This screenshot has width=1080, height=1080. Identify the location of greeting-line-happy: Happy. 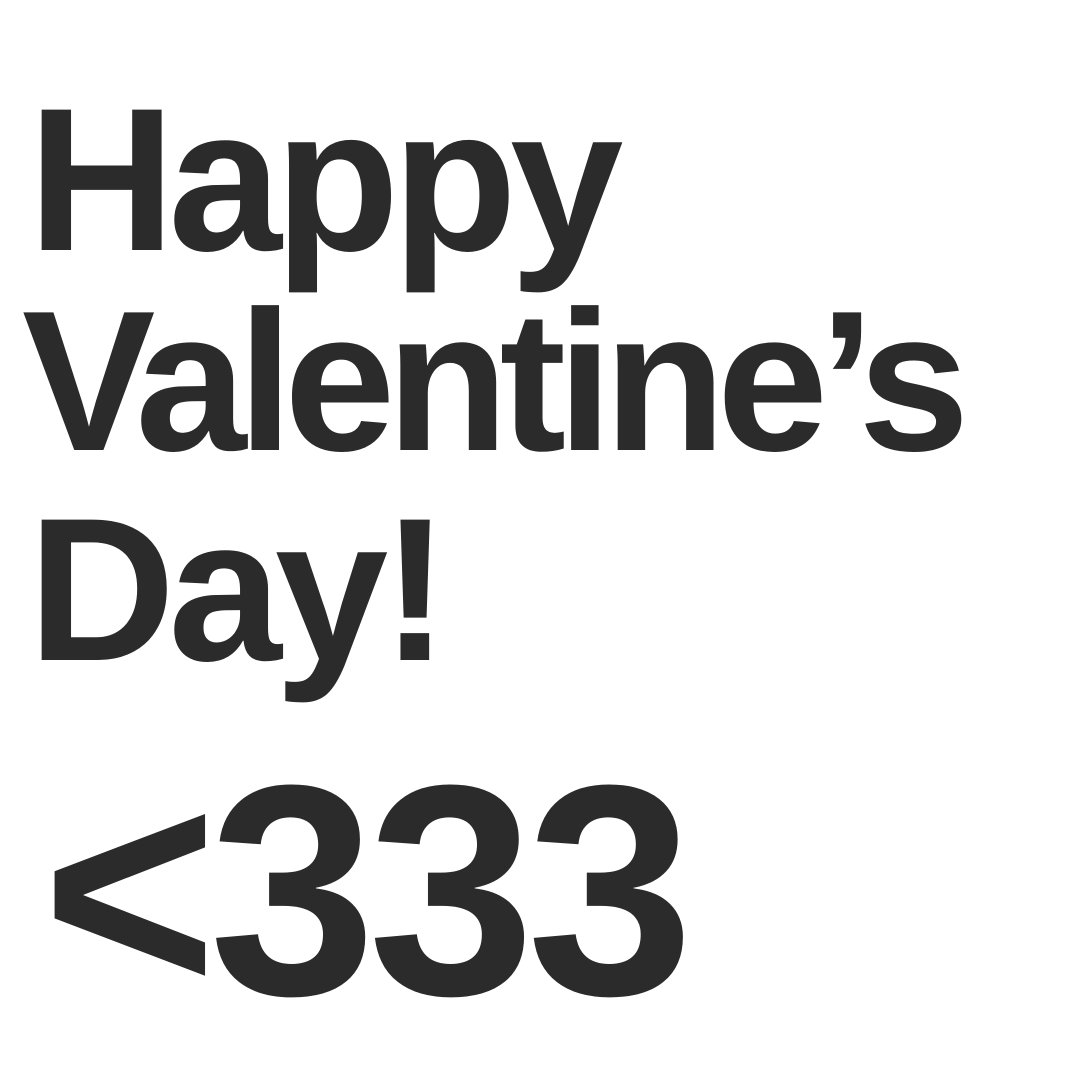
(325, 180).